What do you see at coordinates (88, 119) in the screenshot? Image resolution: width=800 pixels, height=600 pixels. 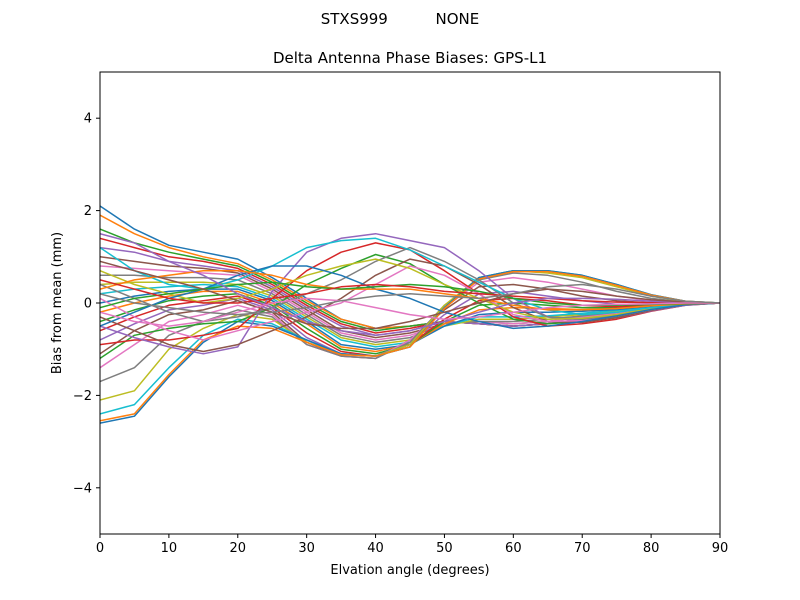 I see `y-tick-label: 4` at bounding box center [88, 119].